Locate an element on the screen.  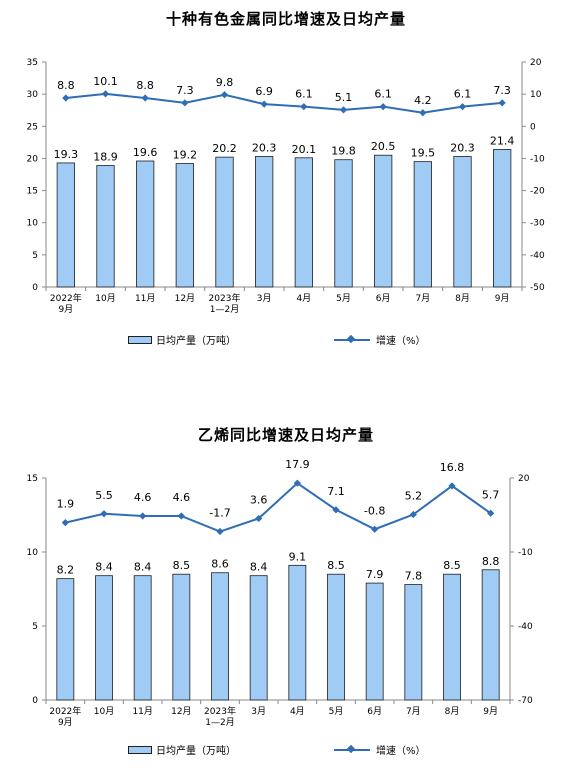
growth-value-label: 7.1 is located at coordinates (336, 491).